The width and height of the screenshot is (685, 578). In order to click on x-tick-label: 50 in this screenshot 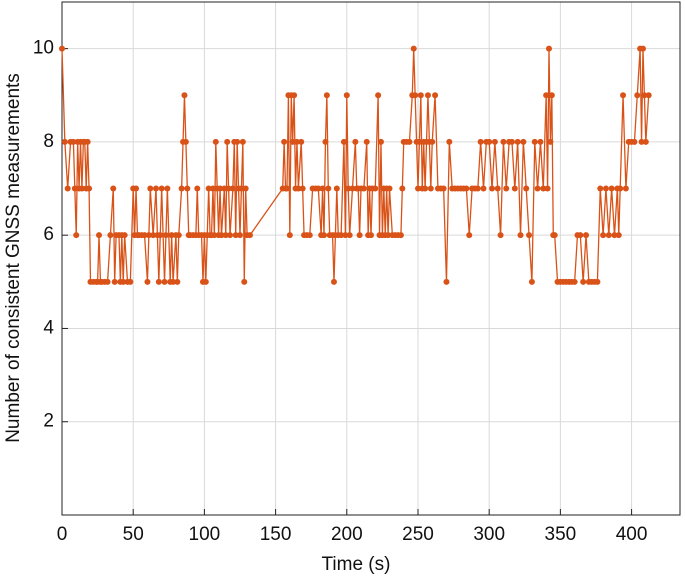, I will do `click(133, 534)`.